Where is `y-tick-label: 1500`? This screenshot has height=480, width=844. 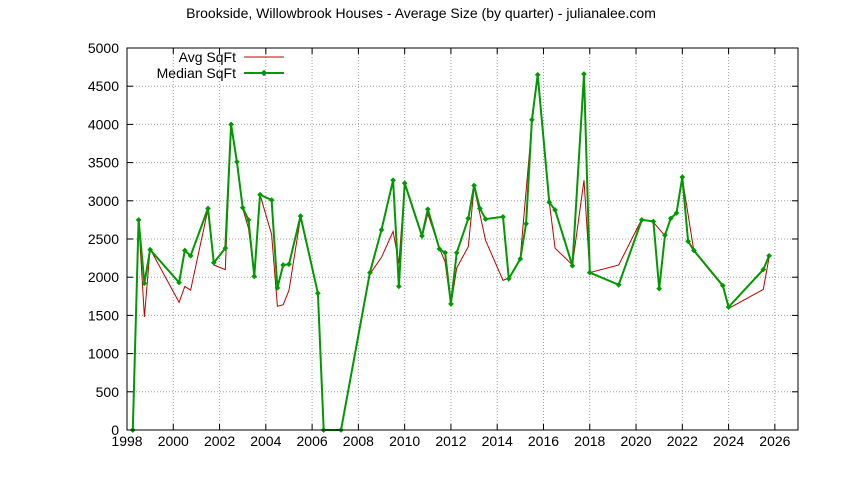 y-tick-label: 1500 is located at coordinates (103, 315).